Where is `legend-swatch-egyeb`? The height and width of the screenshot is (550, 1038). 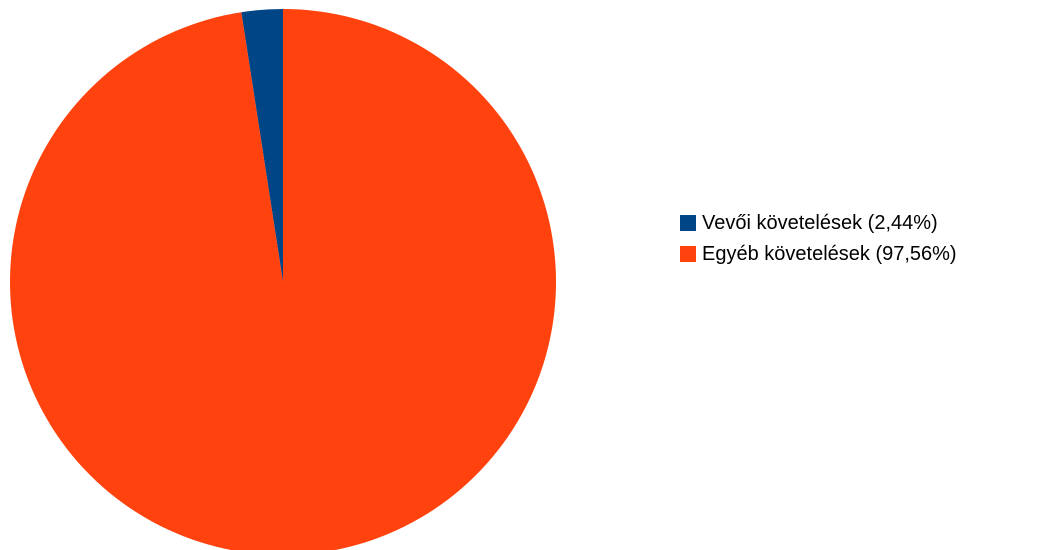 legend-swatch-egyeb is located at coordinates (688, 254).